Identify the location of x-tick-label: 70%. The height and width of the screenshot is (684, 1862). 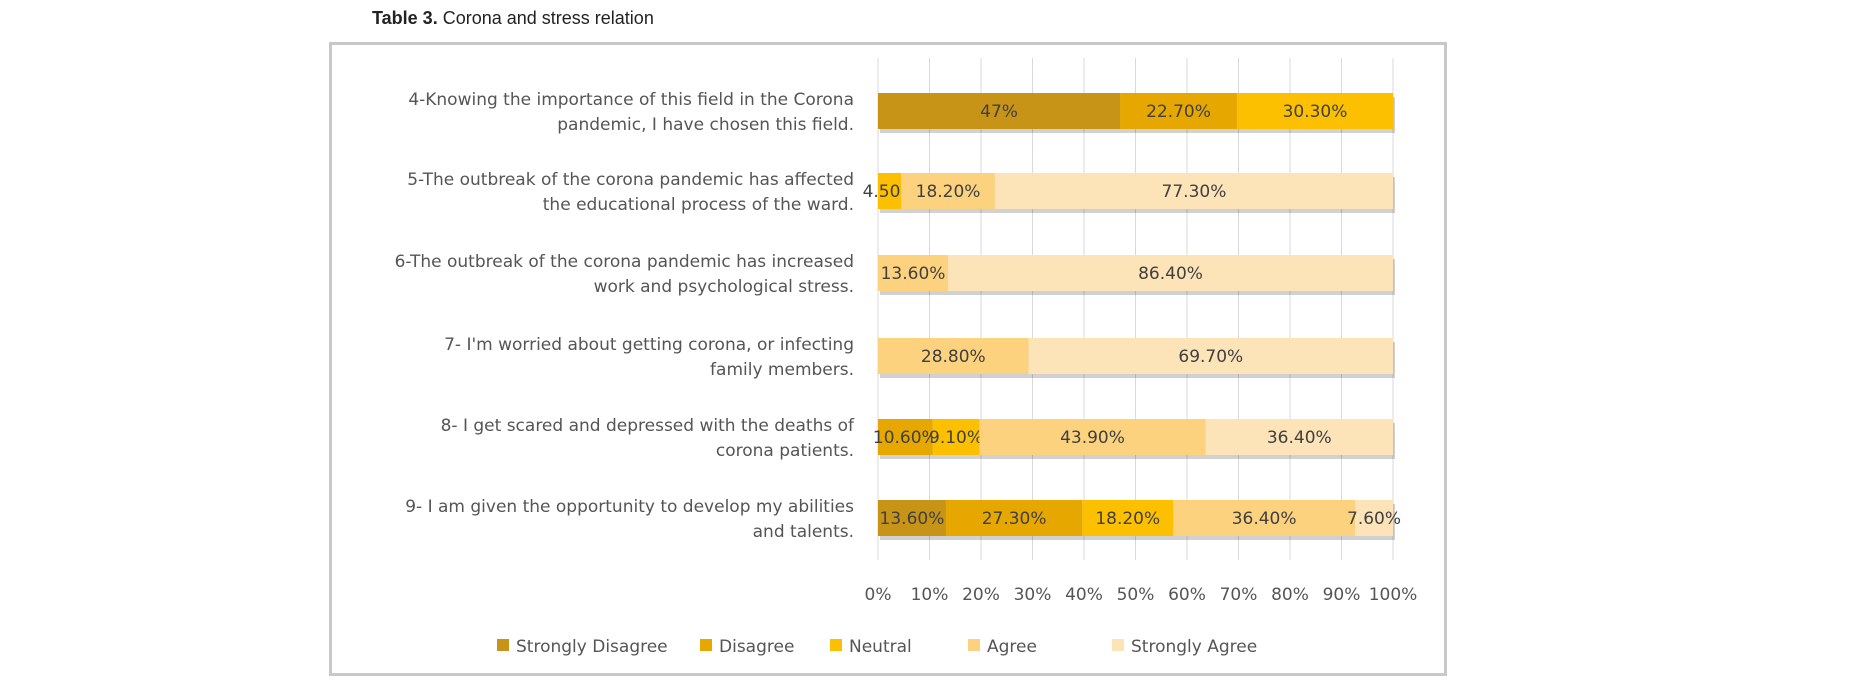
(1239, 595).